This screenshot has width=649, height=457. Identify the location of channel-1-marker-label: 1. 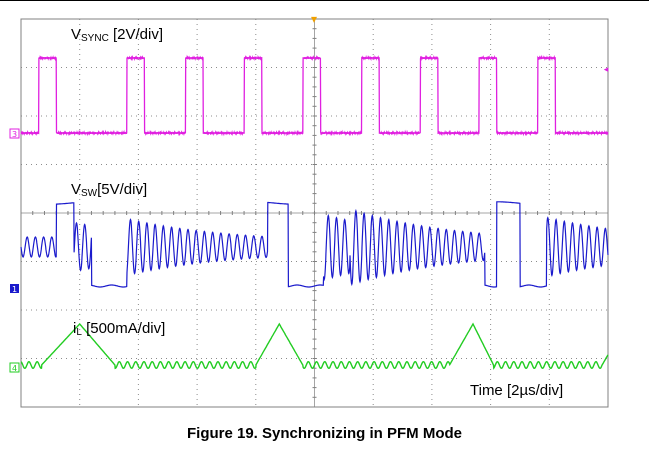
(14, 289).